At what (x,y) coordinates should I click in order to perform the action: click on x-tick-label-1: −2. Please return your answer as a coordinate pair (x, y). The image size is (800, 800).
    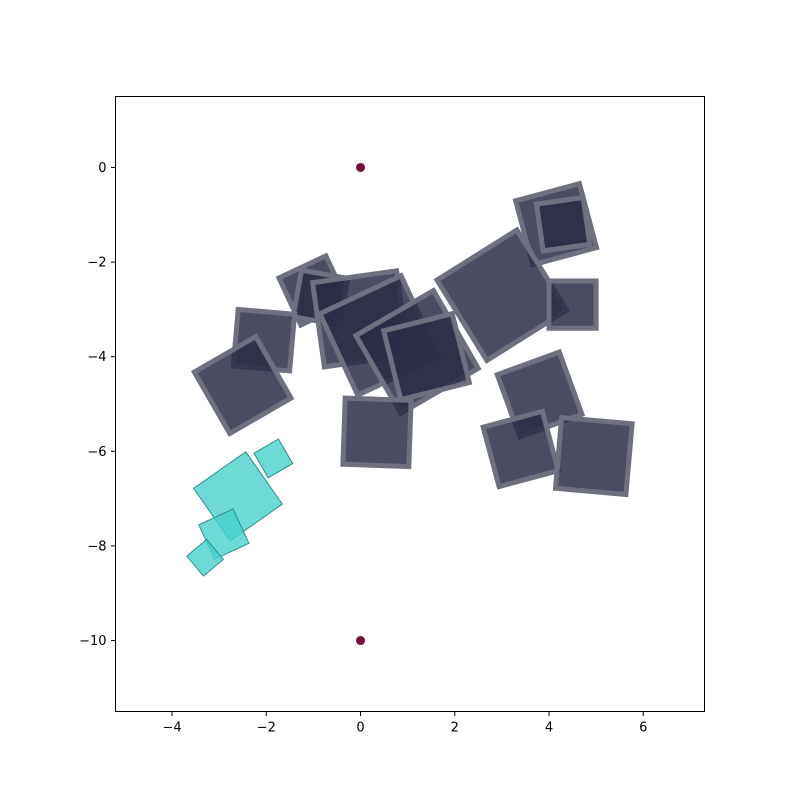
    Looking at the image, I should click on (266, 728).